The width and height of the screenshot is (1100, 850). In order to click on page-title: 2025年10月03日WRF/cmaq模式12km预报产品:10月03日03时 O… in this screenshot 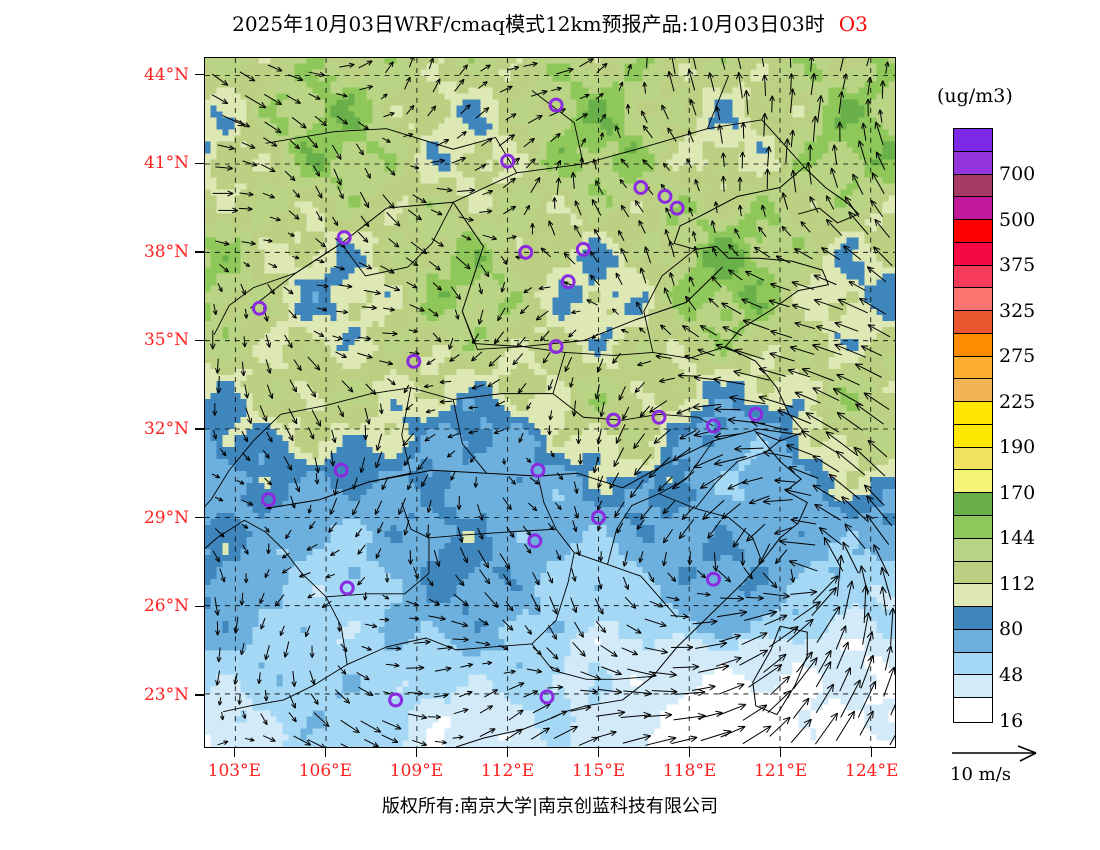, I will do `click(550, 22)`.